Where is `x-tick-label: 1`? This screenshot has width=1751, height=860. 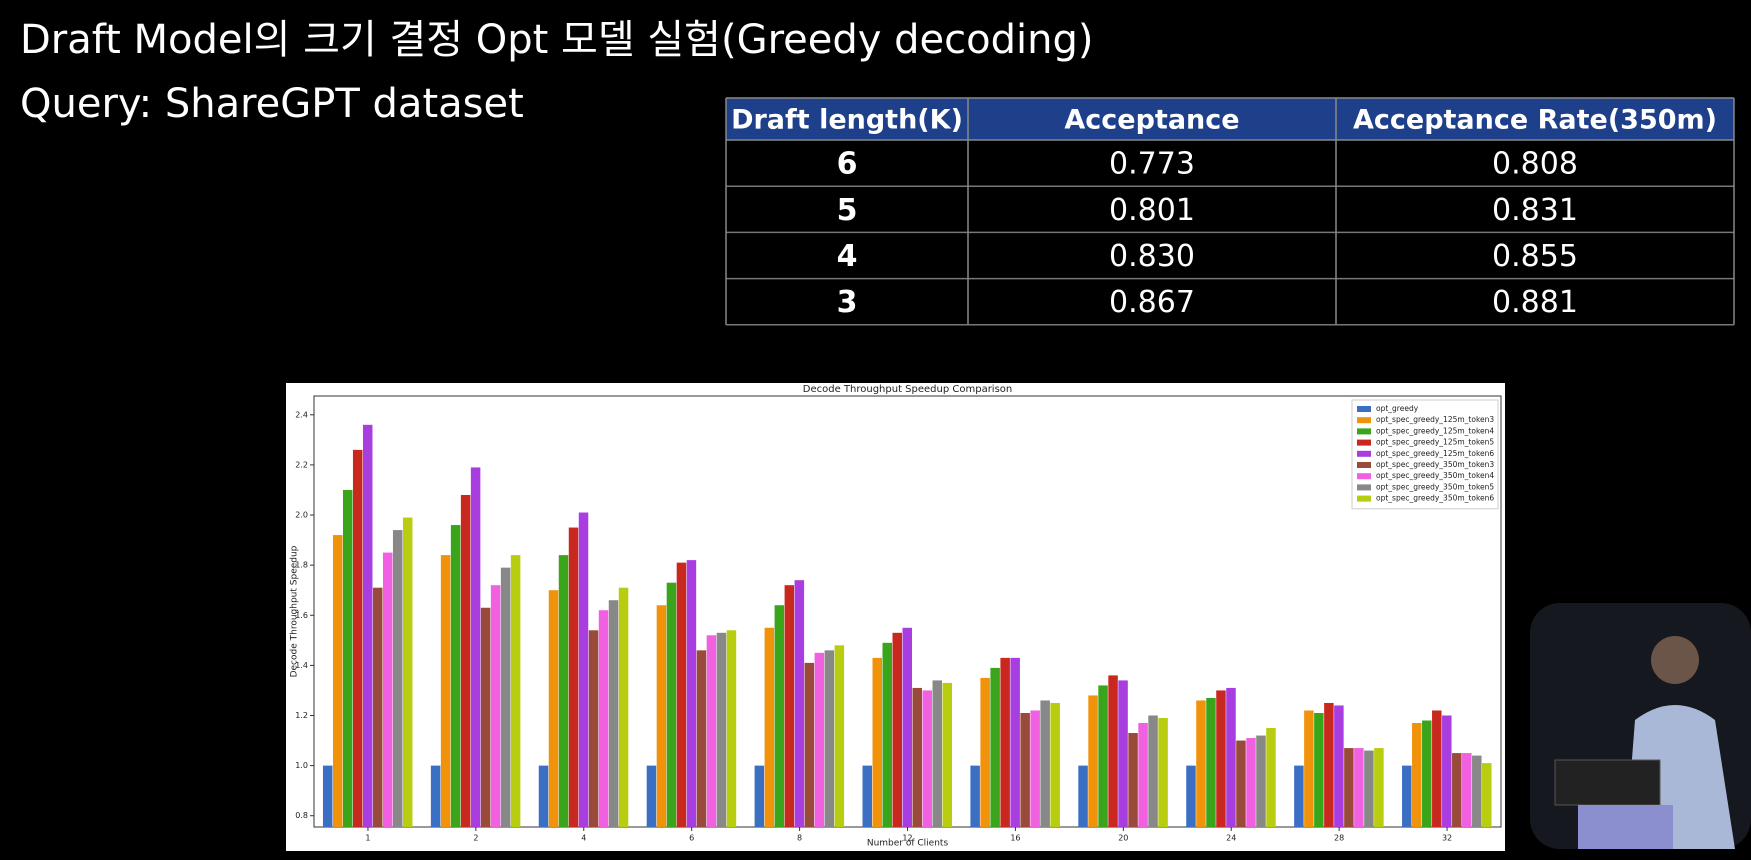
x-tick-label: 1 is located at coordinates (367, 838).